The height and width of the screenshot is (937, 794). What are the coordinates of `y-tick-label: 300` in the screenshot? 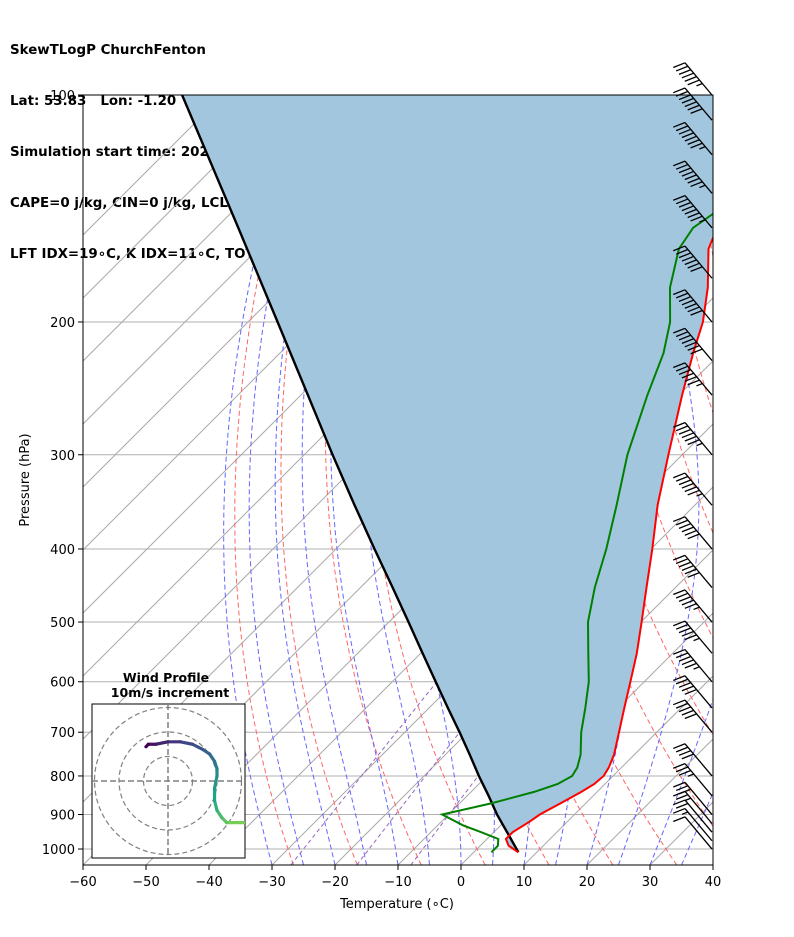 It's located at (62, 456).